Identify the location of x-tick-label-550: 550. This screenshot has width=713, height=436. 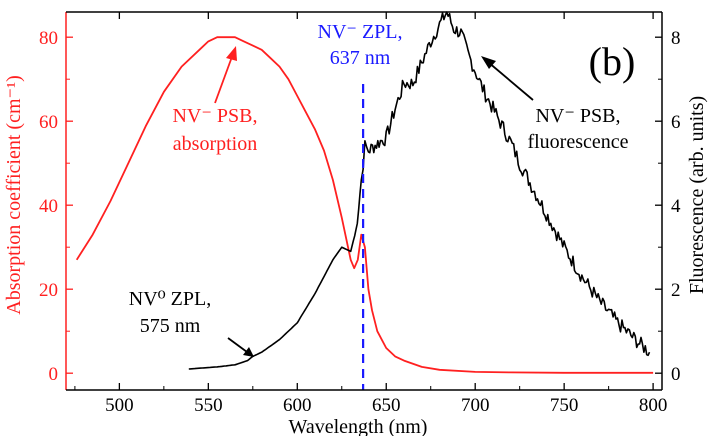
(208, 405).